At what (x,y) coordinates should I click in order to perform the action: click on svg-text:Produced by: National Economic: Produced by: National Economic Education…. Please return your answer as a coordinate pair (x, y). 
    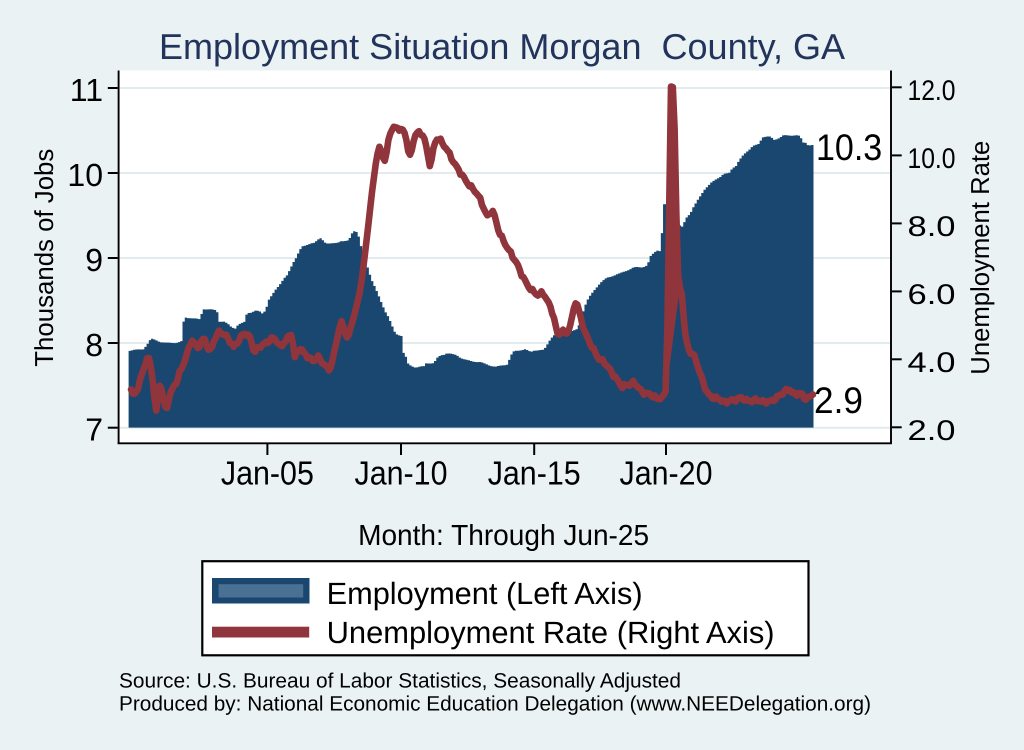
    Looking at the image, I should click on (495, 703).